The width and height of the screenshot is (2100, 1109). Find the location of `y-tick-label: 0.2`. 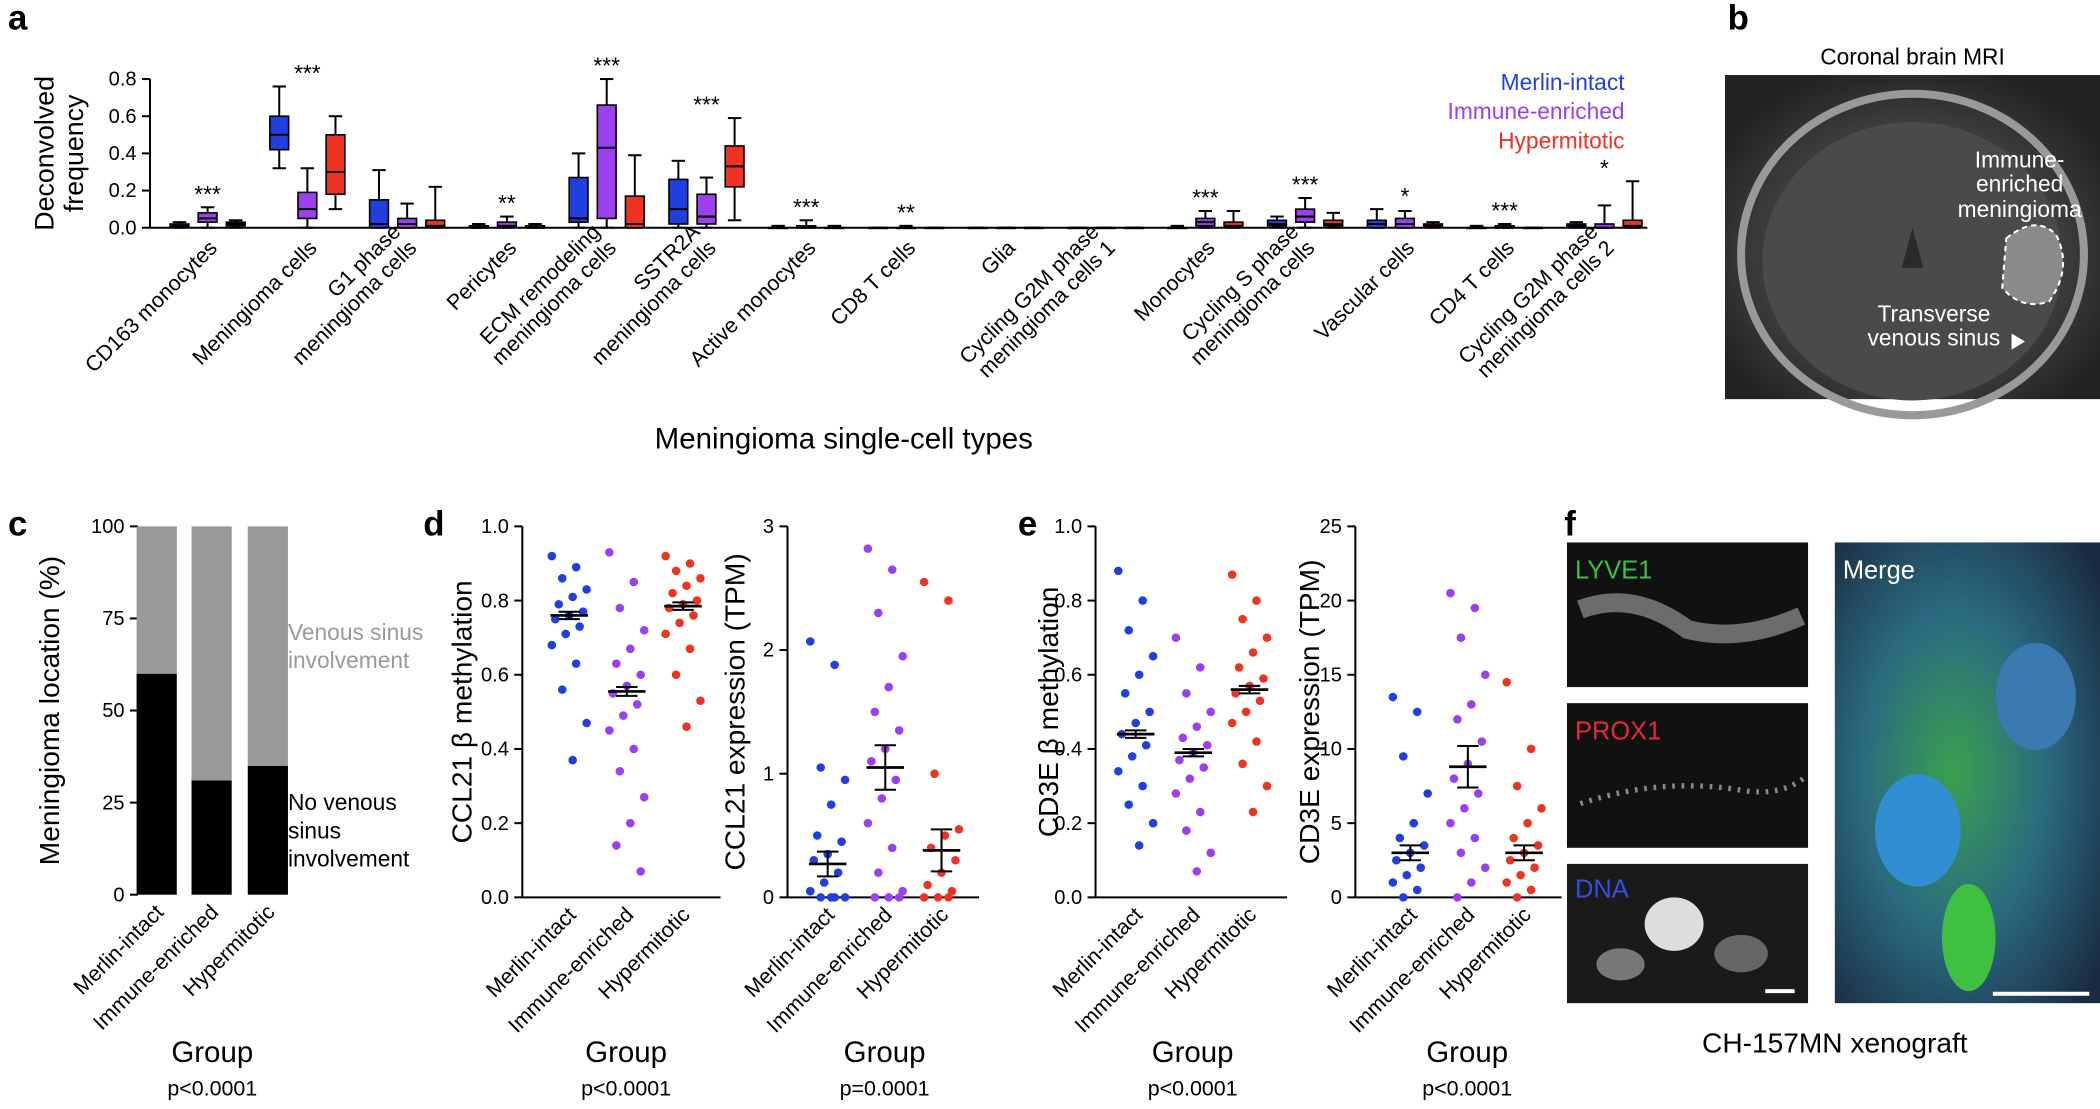

y-tick-label: 0.2 is located at coordinates (495, 824).